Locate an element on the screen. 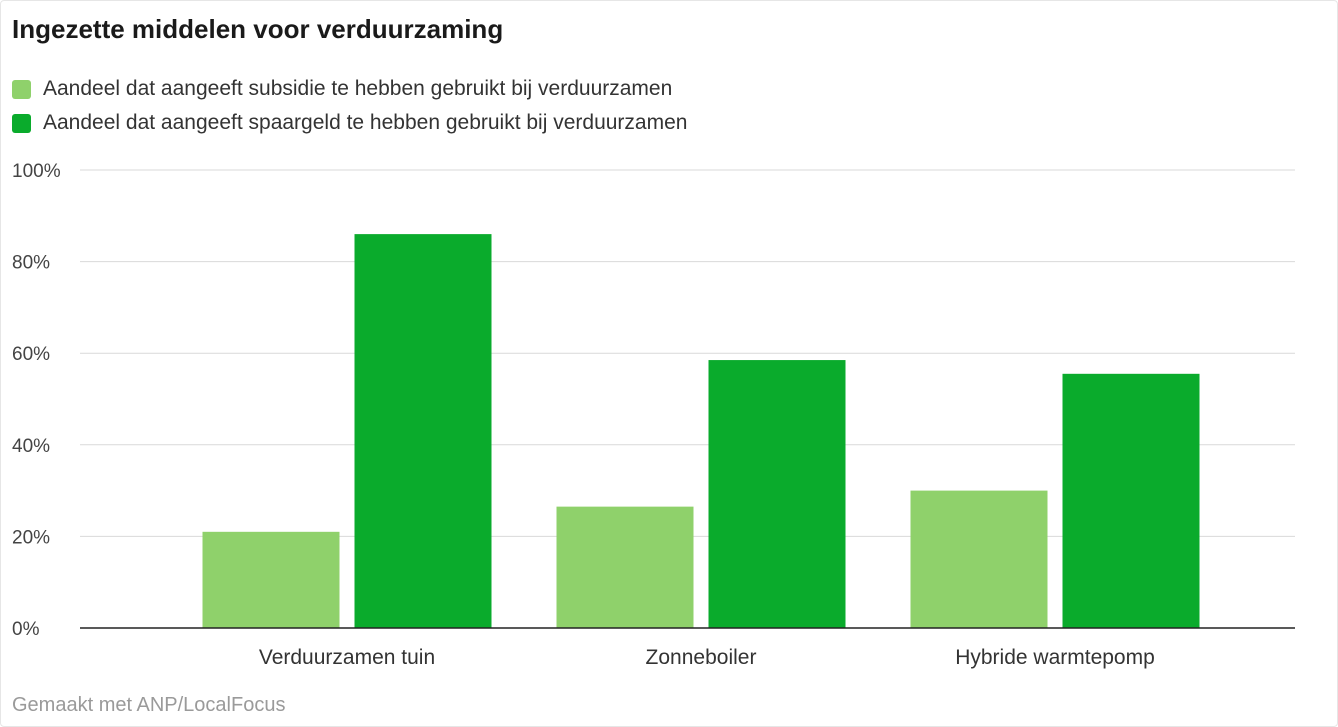 This screenshot has width=1338, height=727. x-category-label: Zonneboiler is located at coordinates (701, 657).